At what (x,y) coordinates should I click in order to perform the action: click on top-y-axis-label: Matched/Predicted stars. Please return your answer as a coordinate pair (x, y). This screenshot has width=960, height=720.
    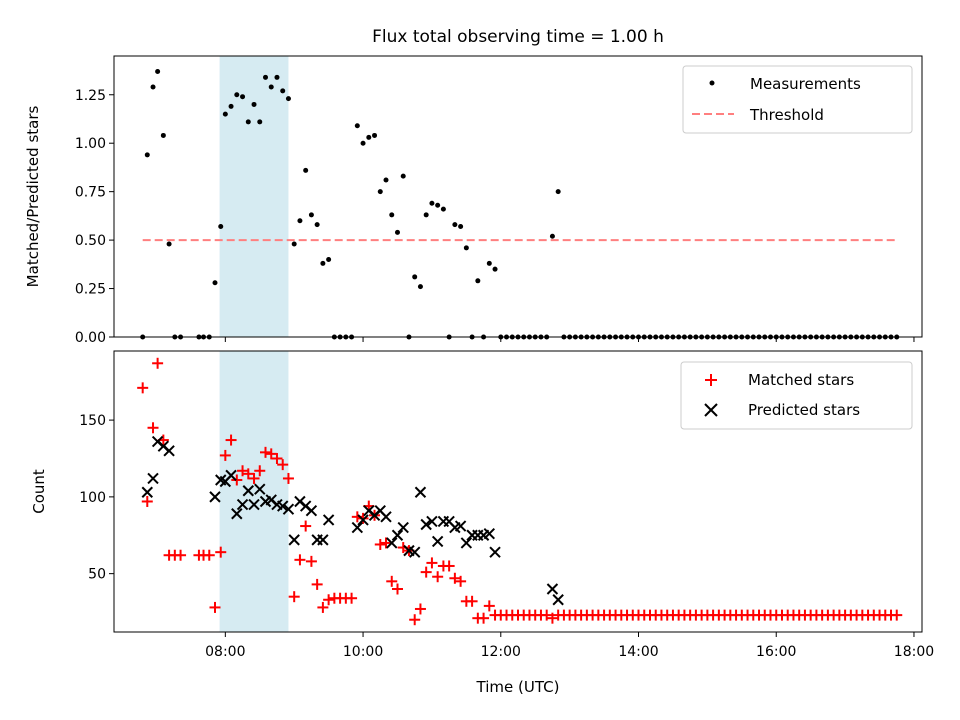
    Looking at the image, I should click on (33, 197).